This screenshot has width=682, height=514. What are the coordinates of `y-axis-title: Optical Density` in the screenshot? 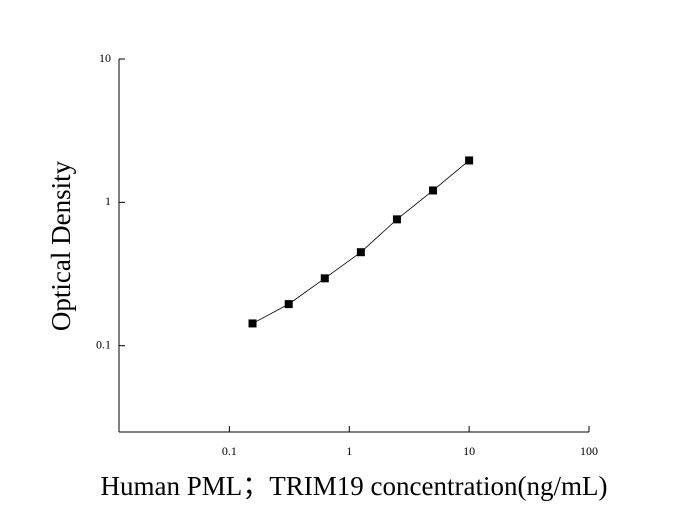 It's located at (61, 245).